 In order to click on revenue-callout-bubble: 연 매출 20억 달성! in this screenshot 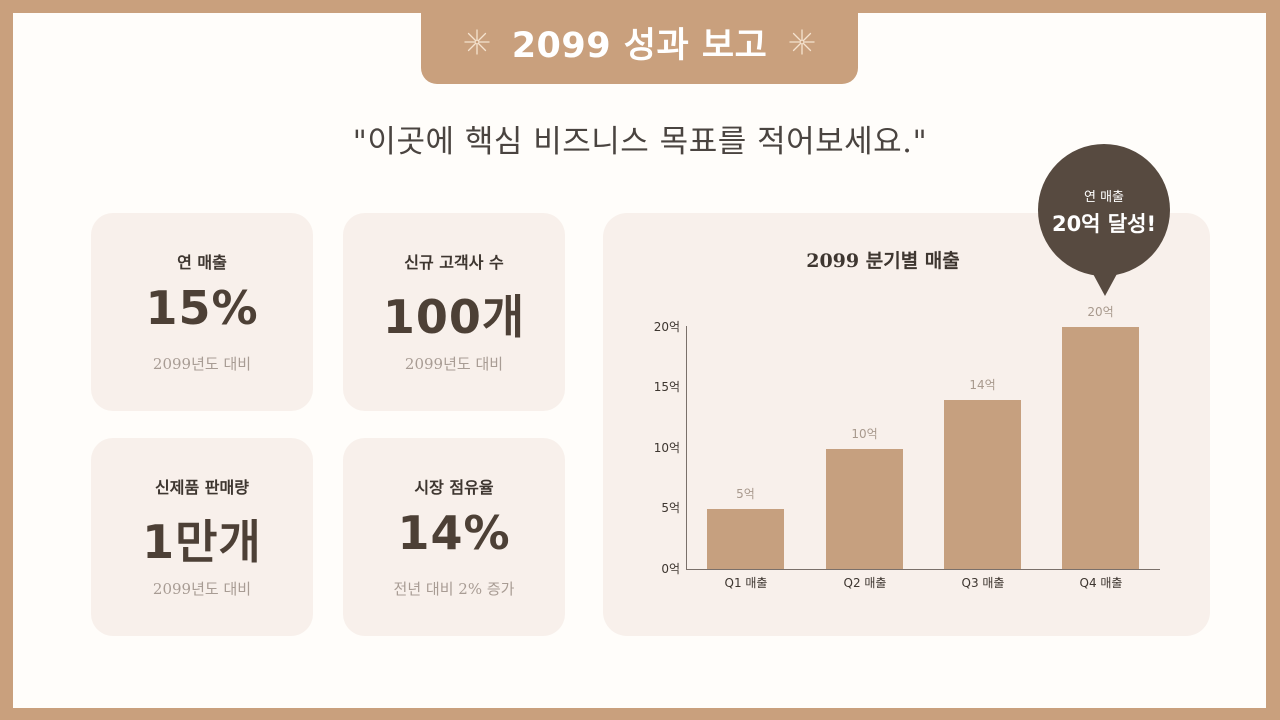, I will do `click(1104, 210)`.